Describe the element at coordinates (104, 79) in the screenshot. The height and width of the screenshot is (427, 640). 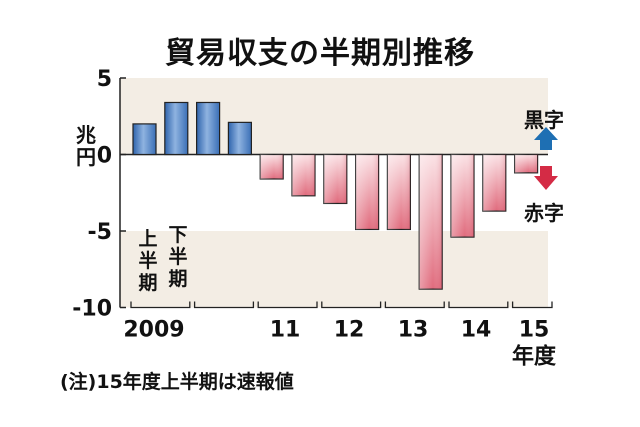
I see `y-tick-label-0: 5` at that location.